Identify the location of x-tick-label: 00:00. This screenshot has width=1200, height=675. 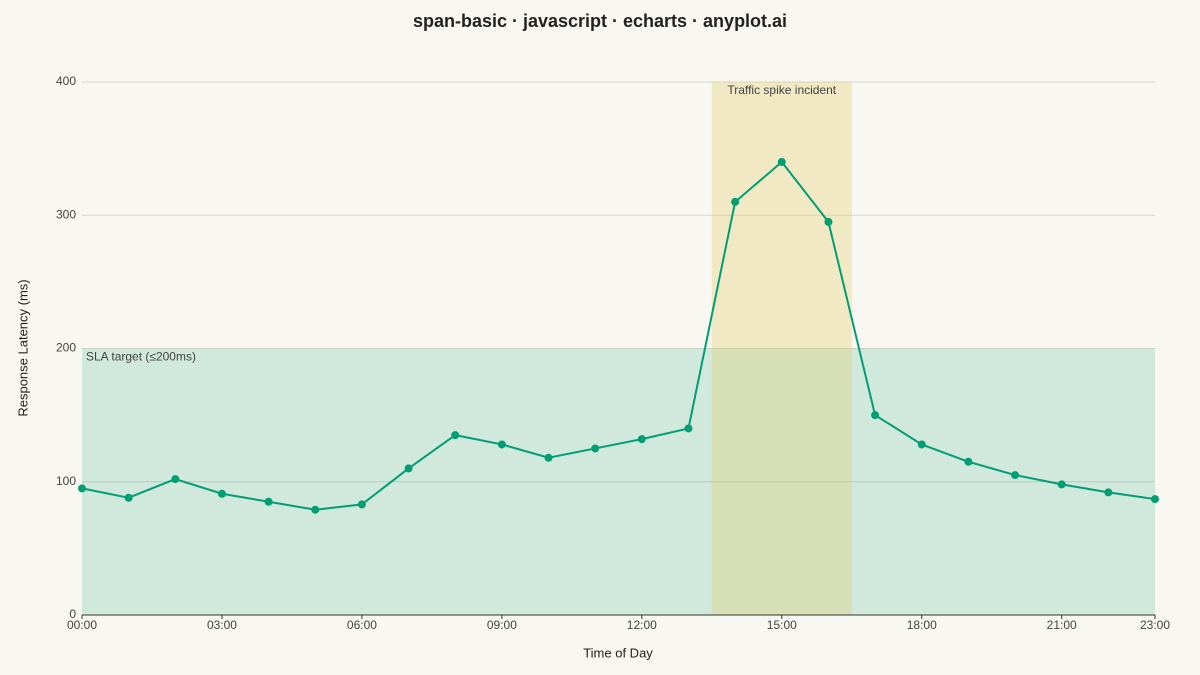
(82, 625).